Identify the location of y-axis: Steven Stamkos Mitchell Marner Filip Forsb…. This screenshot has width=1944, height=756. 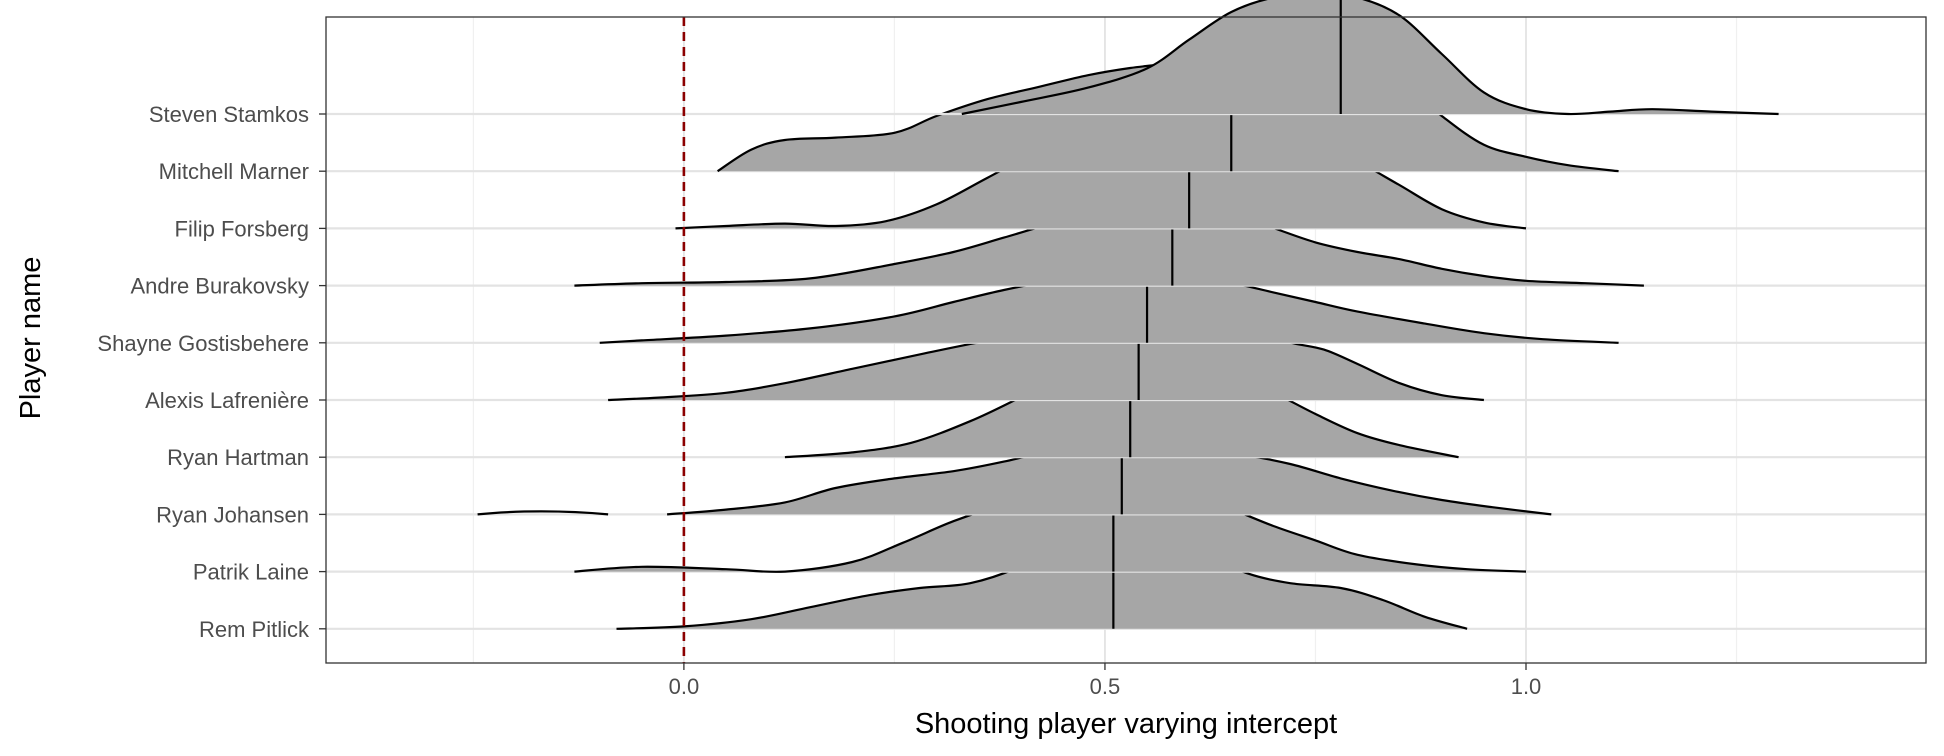
(211, 372).